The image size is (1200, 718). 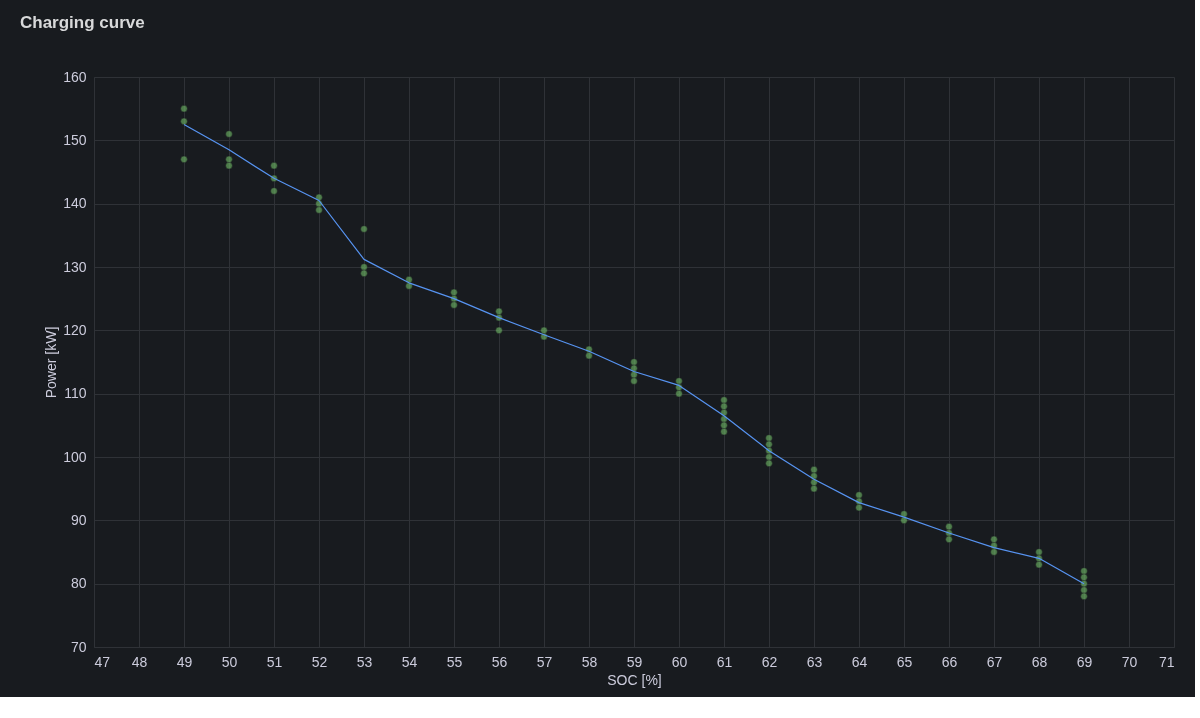 I want to click on y-axis-title: Power [kW], so click(x=51, y=362).